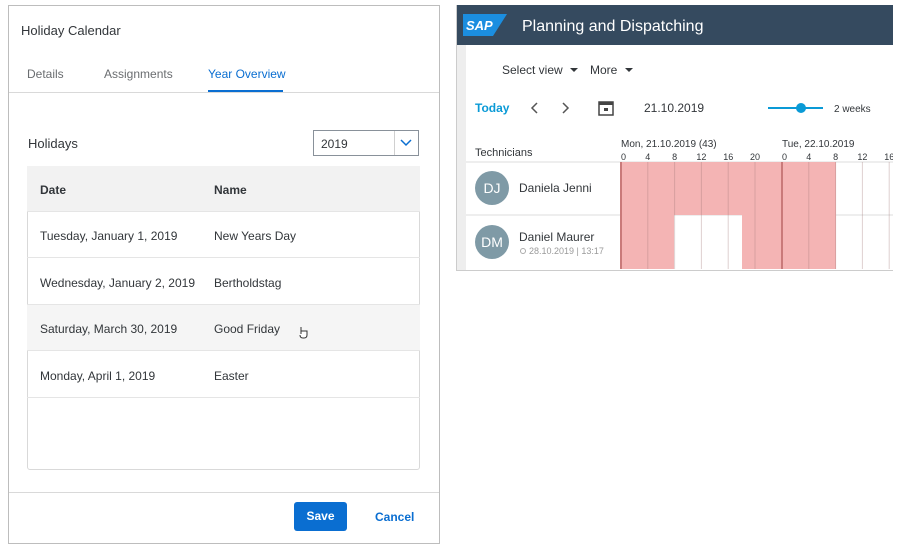 This screenshot has height=552, width=900. I want to click on date-cell: Wednesday, January 2, 2019, so click(117, 283).